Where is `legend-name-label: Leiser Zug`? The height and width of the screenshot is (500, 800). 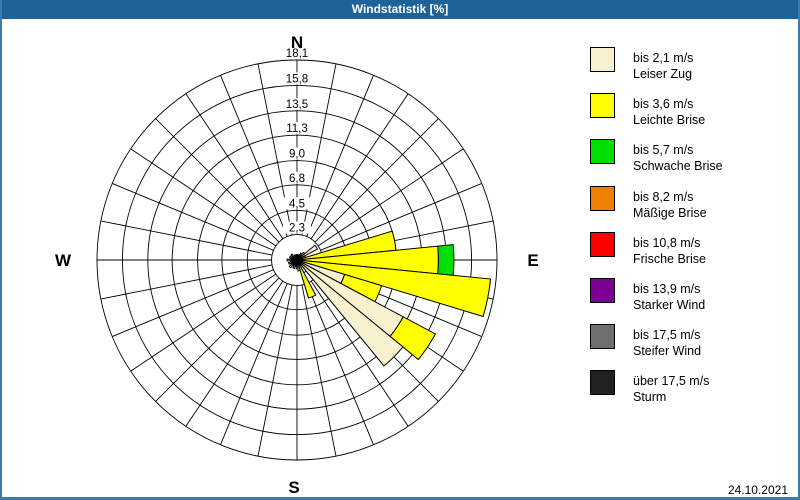
legend-name-label: Leiser Zug is located at coordinates (663, 74).